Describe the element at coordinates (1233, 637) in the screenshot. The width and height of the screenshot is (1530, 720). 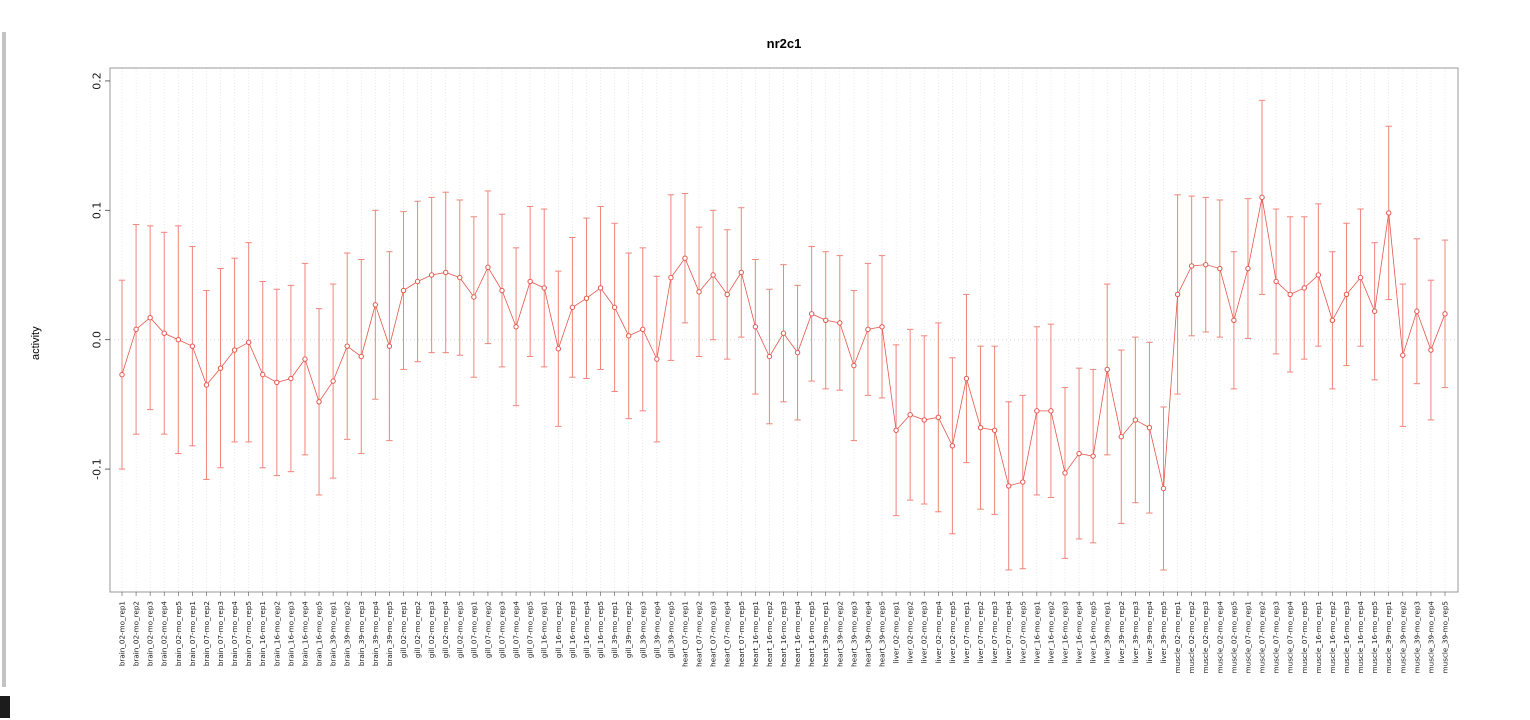
I see `svg-text: muscle_02-mo_rep5` at that location.